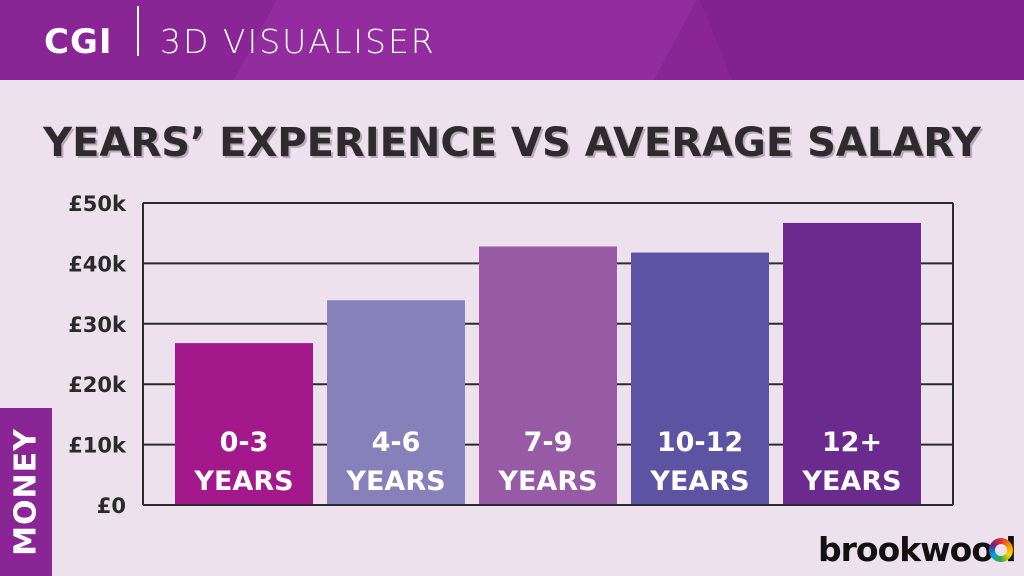  Describe the element at coordinates (512, 40) in the screenshot. I see `header-bar: CGI 3D VISUALISER` at that location.